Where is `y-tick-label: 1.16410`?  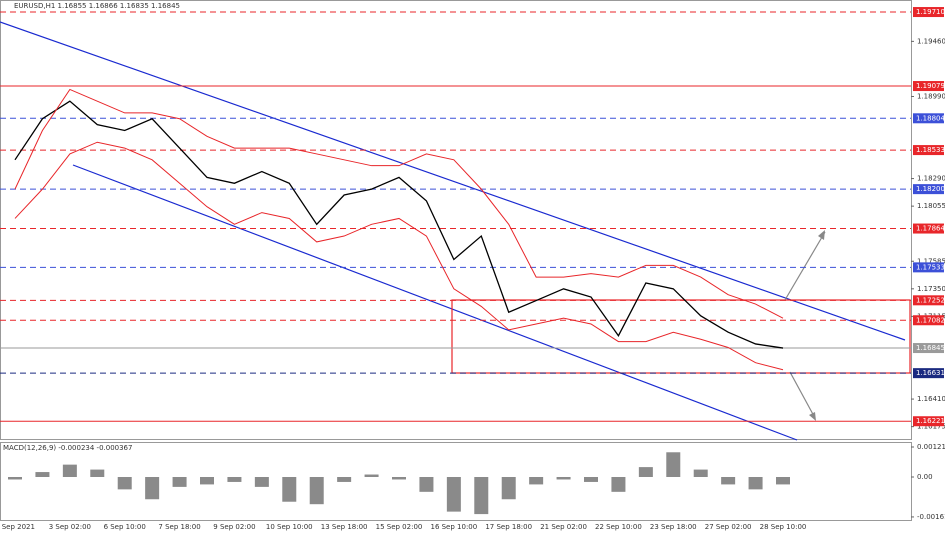
y-tick-label: 1.16410 is located at coordinates (931, 399).